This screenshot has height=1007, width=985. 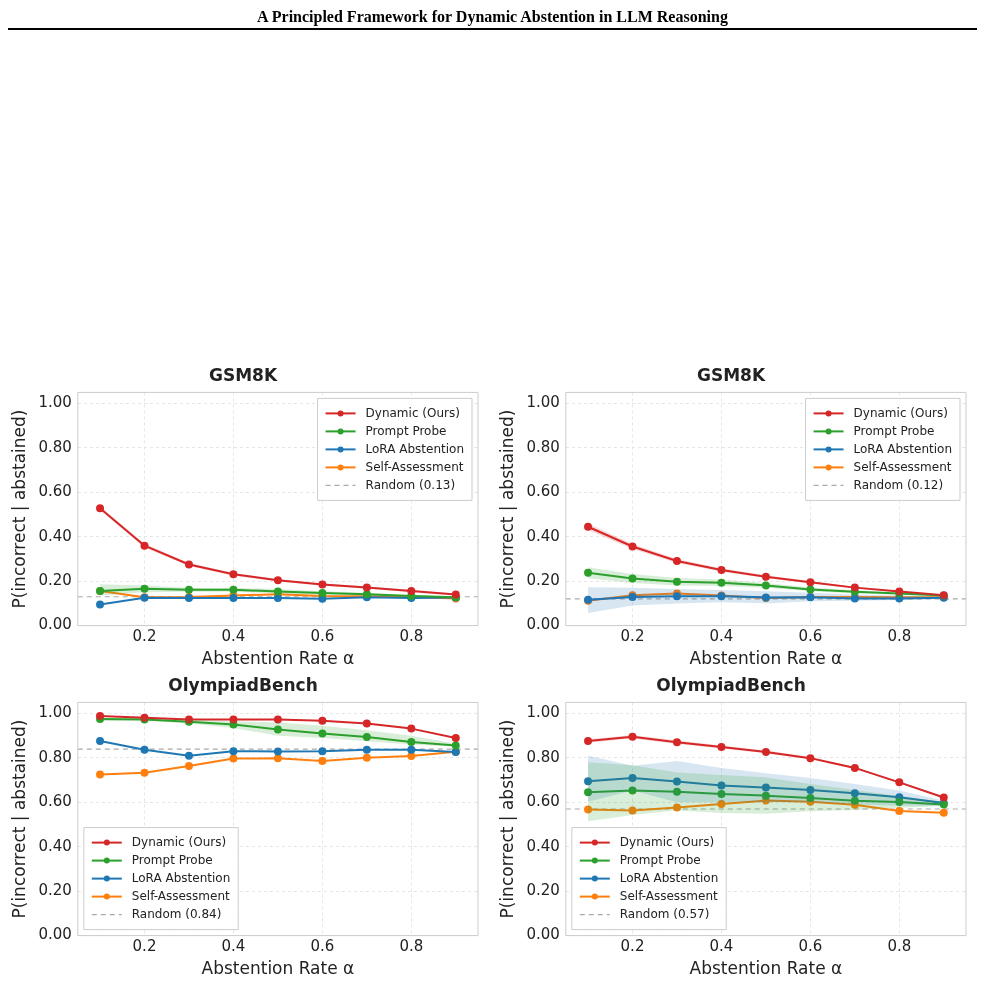 I want to click on legend-label: Random (0.57), so click(x=664, y=913).